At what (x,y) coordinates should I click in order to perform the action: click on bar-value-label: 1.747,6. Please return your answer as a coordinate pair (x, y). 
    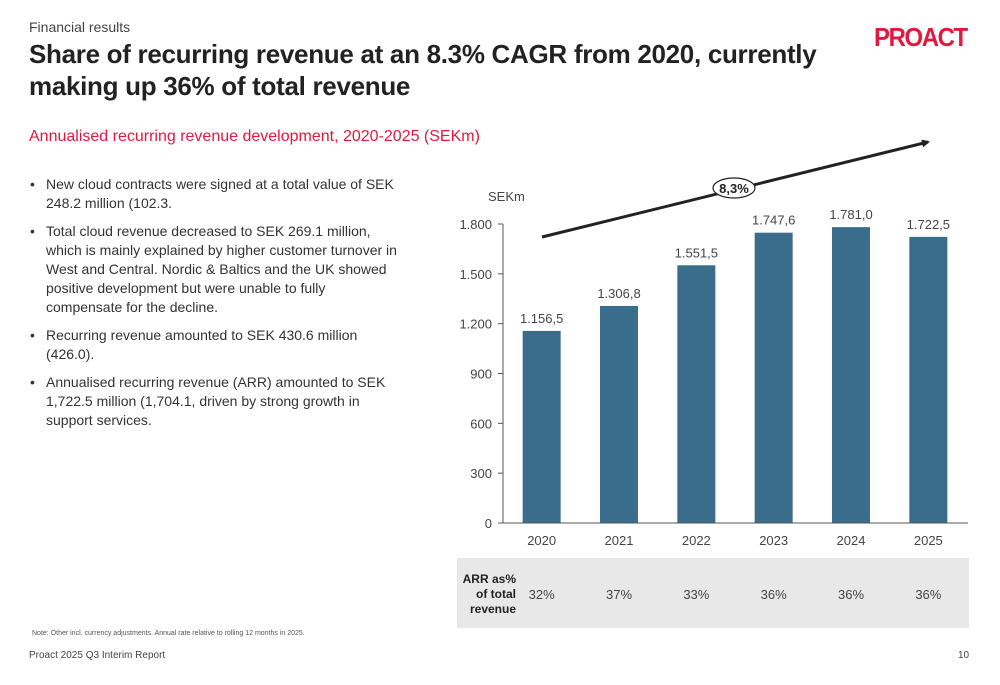
    Looking at the image, I should click on (773, 220).